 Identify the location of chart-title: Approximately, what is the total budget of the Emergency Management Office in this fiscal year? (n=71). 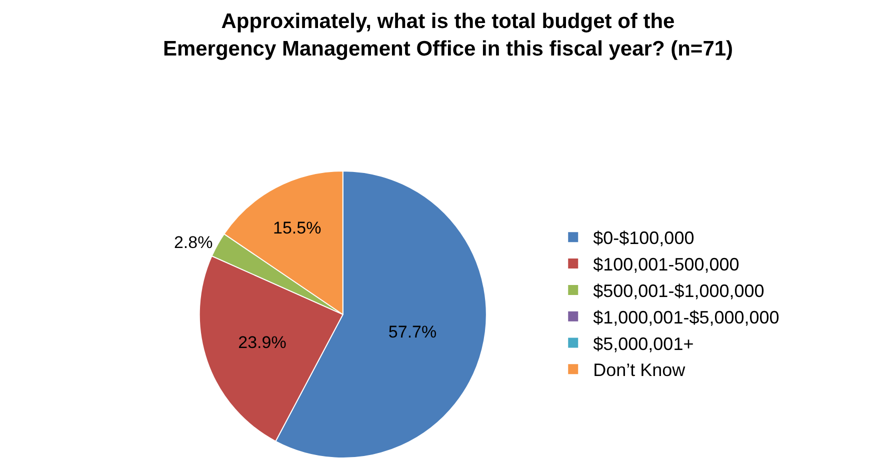
(448, 35).